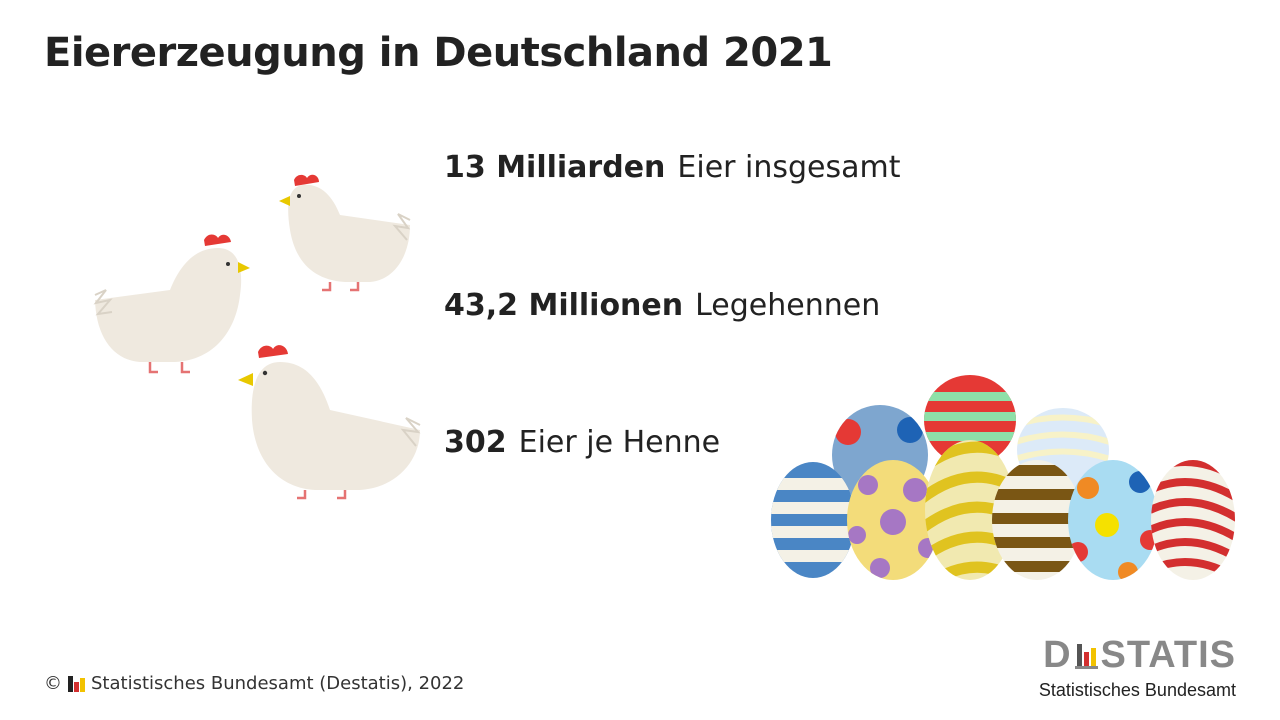 This screenshot has height=720, width=1280. Describe the element at coordinates (672, 167) in the screenshot. I see `stat-total-eggs: 13 Milliarden Eier insgesamt` at that location.